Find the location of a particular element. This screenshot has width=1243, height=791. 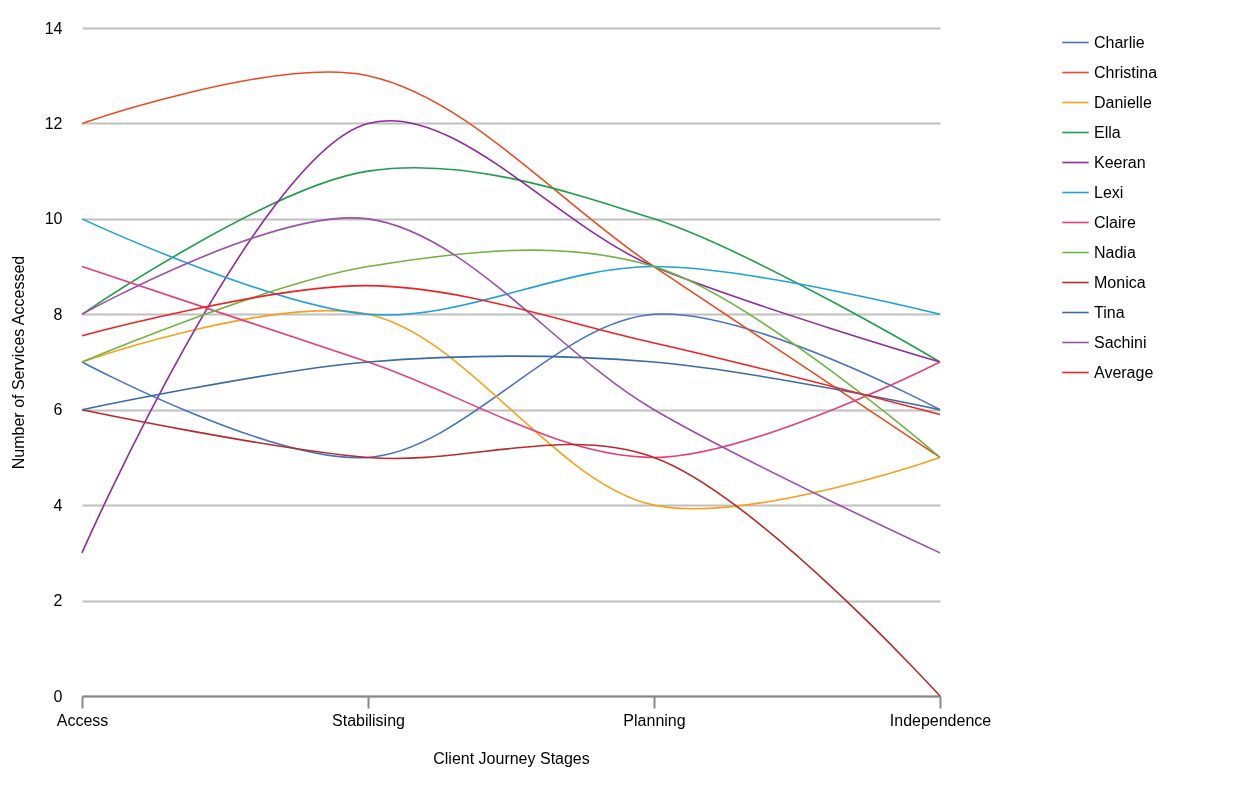

y-tick-label: 12 is located at coordinates (53, 123).